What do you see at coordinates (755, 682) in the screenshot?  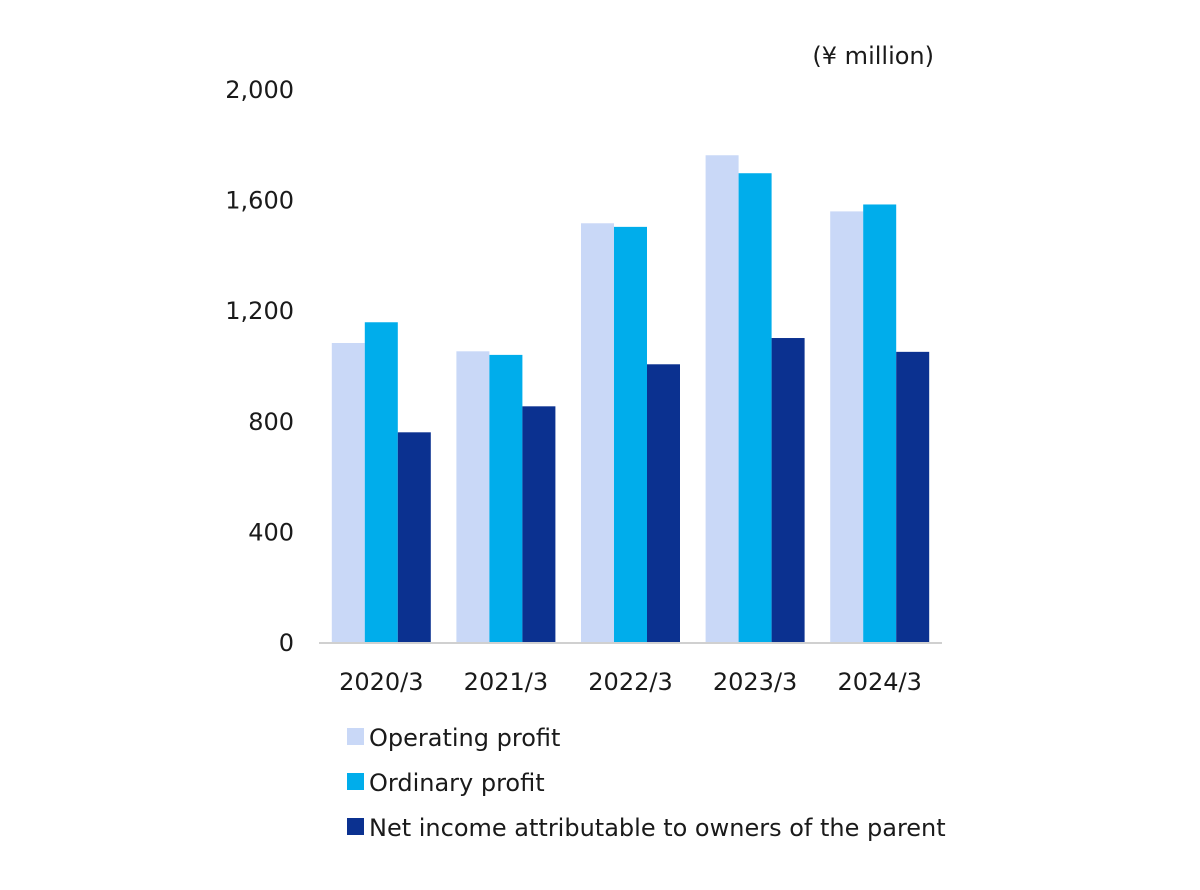 I see `x-tick-label: 2023/3` at bounding box center [755, 682].